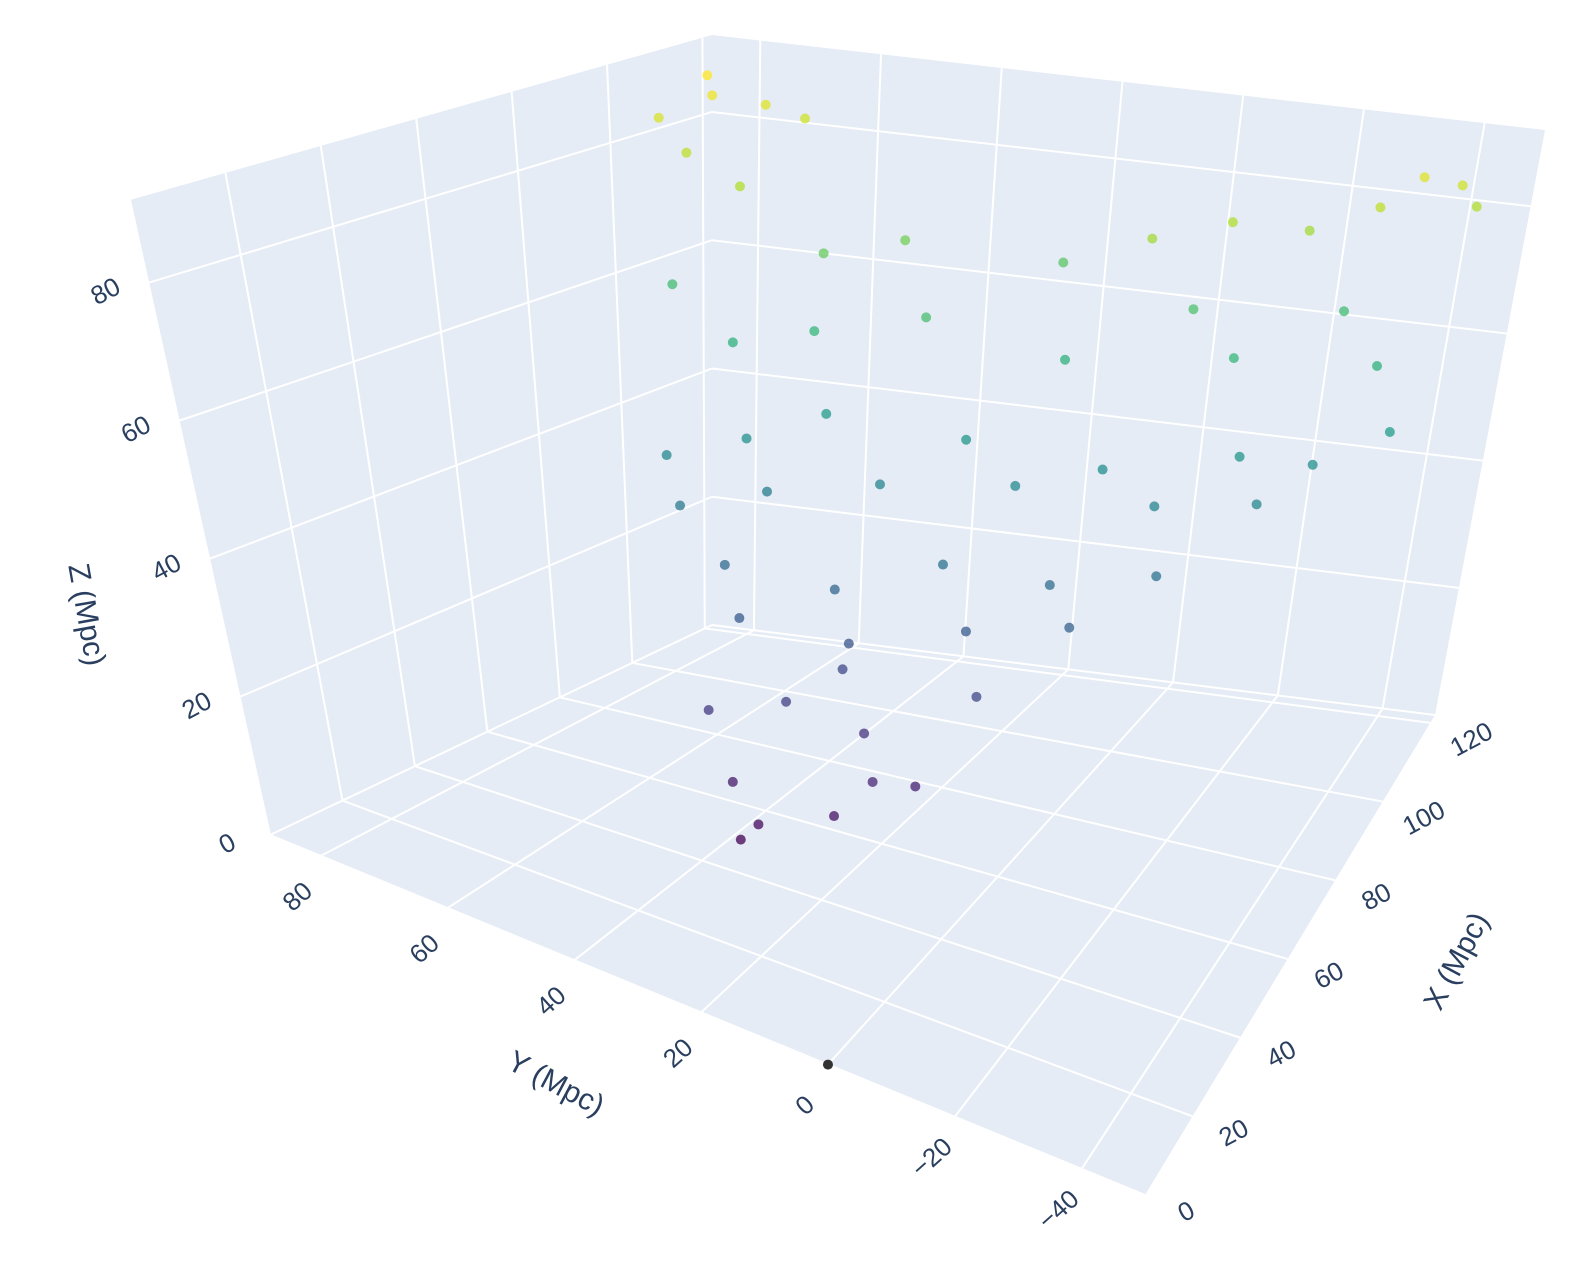 This screenshot has height=1264, width=1596. Describe the element at coordinates (1424, 817) in the screenshot. I see `tick-label: 100` at that location.